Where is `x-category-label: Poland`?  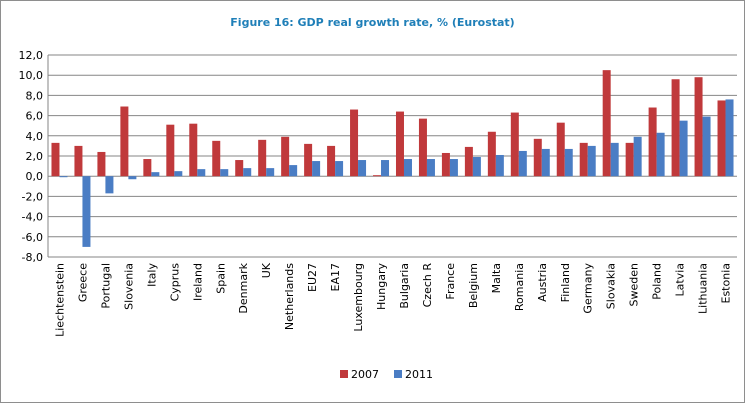
x-category-label: Poland is located at coordinates (657, 281).